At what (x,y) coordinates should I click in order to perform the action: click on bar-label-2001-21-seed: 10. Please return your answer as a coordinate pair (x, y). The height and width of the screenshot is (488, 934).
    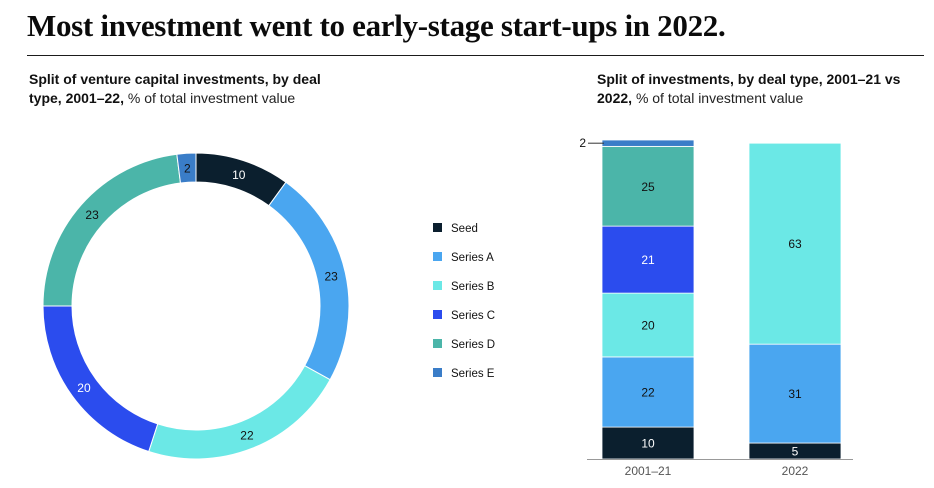
    Looking at the image, I should click on (648, 444).